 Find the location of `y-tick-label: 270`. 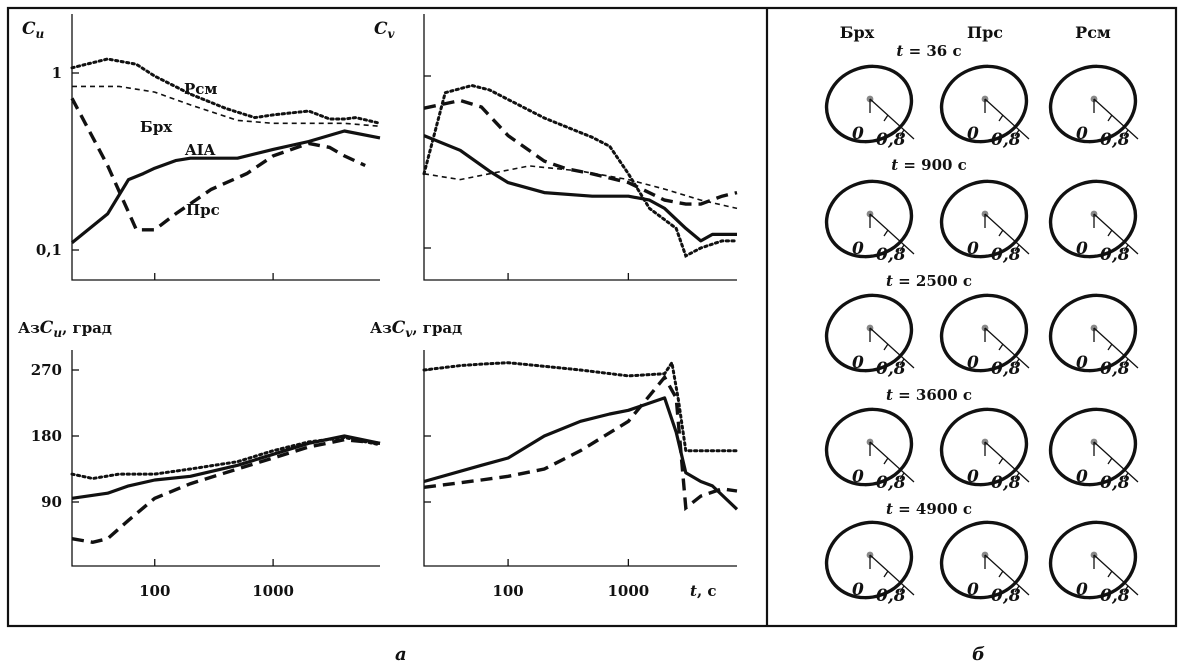

y-tick-label: 270 is located at coordinates (46, 370).